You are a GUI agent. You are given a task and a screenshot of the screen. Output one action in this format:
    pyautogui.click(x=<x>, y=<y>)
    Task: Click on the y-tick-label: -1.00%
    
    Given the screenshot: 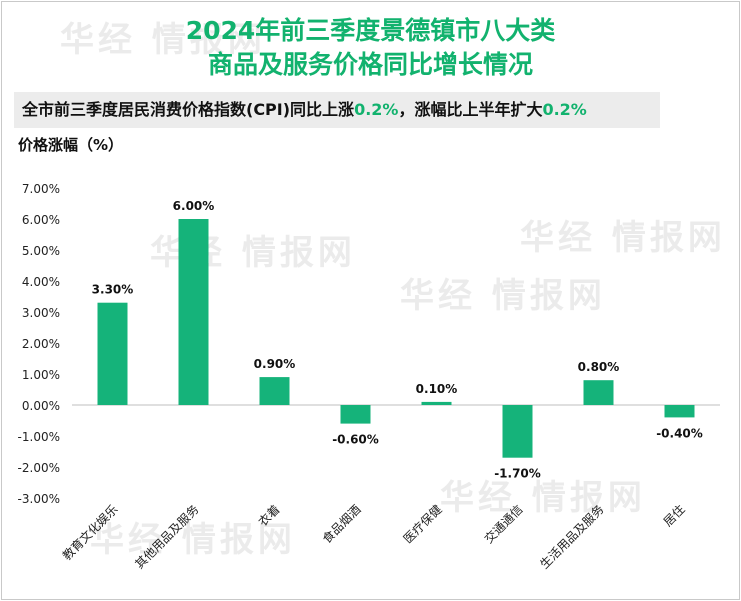 What is the action you would take?
    pyautogui.click(x=39, y=437)
    